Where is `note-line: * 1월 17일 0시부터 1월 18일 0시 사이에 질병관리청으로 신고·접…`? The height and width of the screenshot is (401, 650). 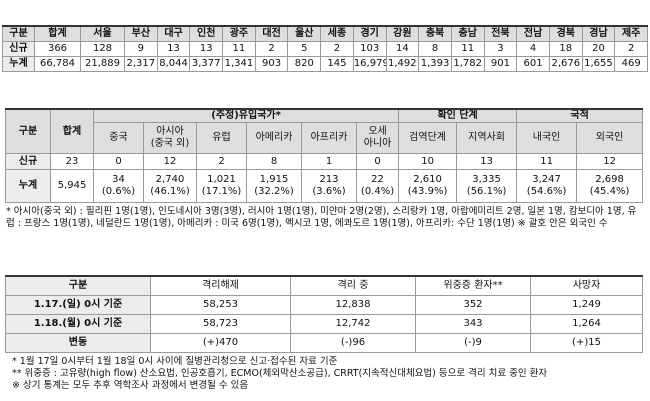
note-line: * 1월 17일 0시부터 1월 18일 0시 사이에 질병관리청으로 신고·접… is located at coordinates (175, 361).